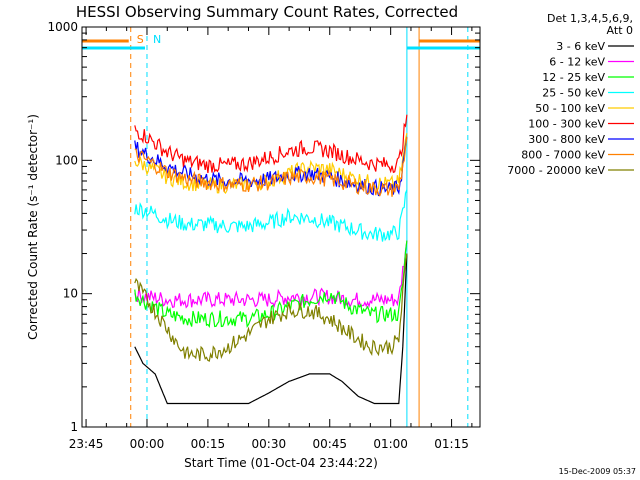 The width and height of the screenshot is (640, 480). Describe the element at coordinates (451, 444) in the screenshot. I see `x-tick-label: 01:15` at that location.